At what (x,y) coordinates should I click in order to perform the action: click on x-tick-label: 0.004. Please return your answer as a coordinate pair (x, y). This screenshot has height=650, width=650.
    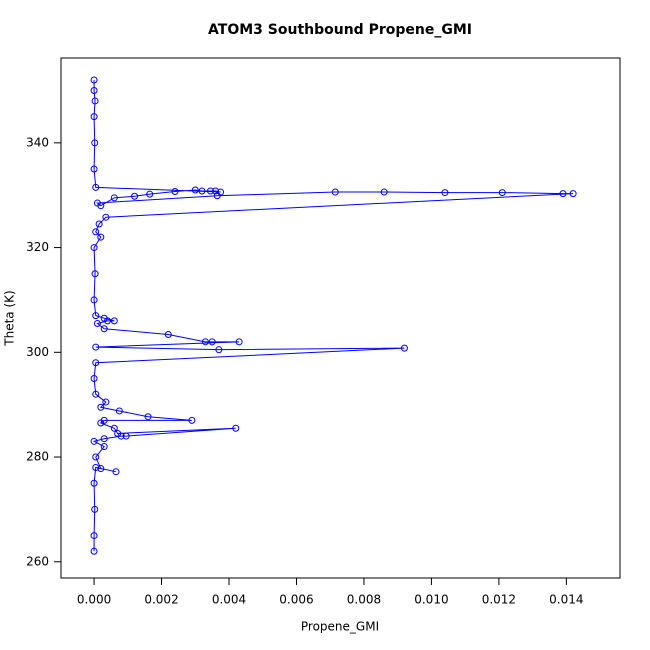
    Looking at the image, I should click on (229, 600).